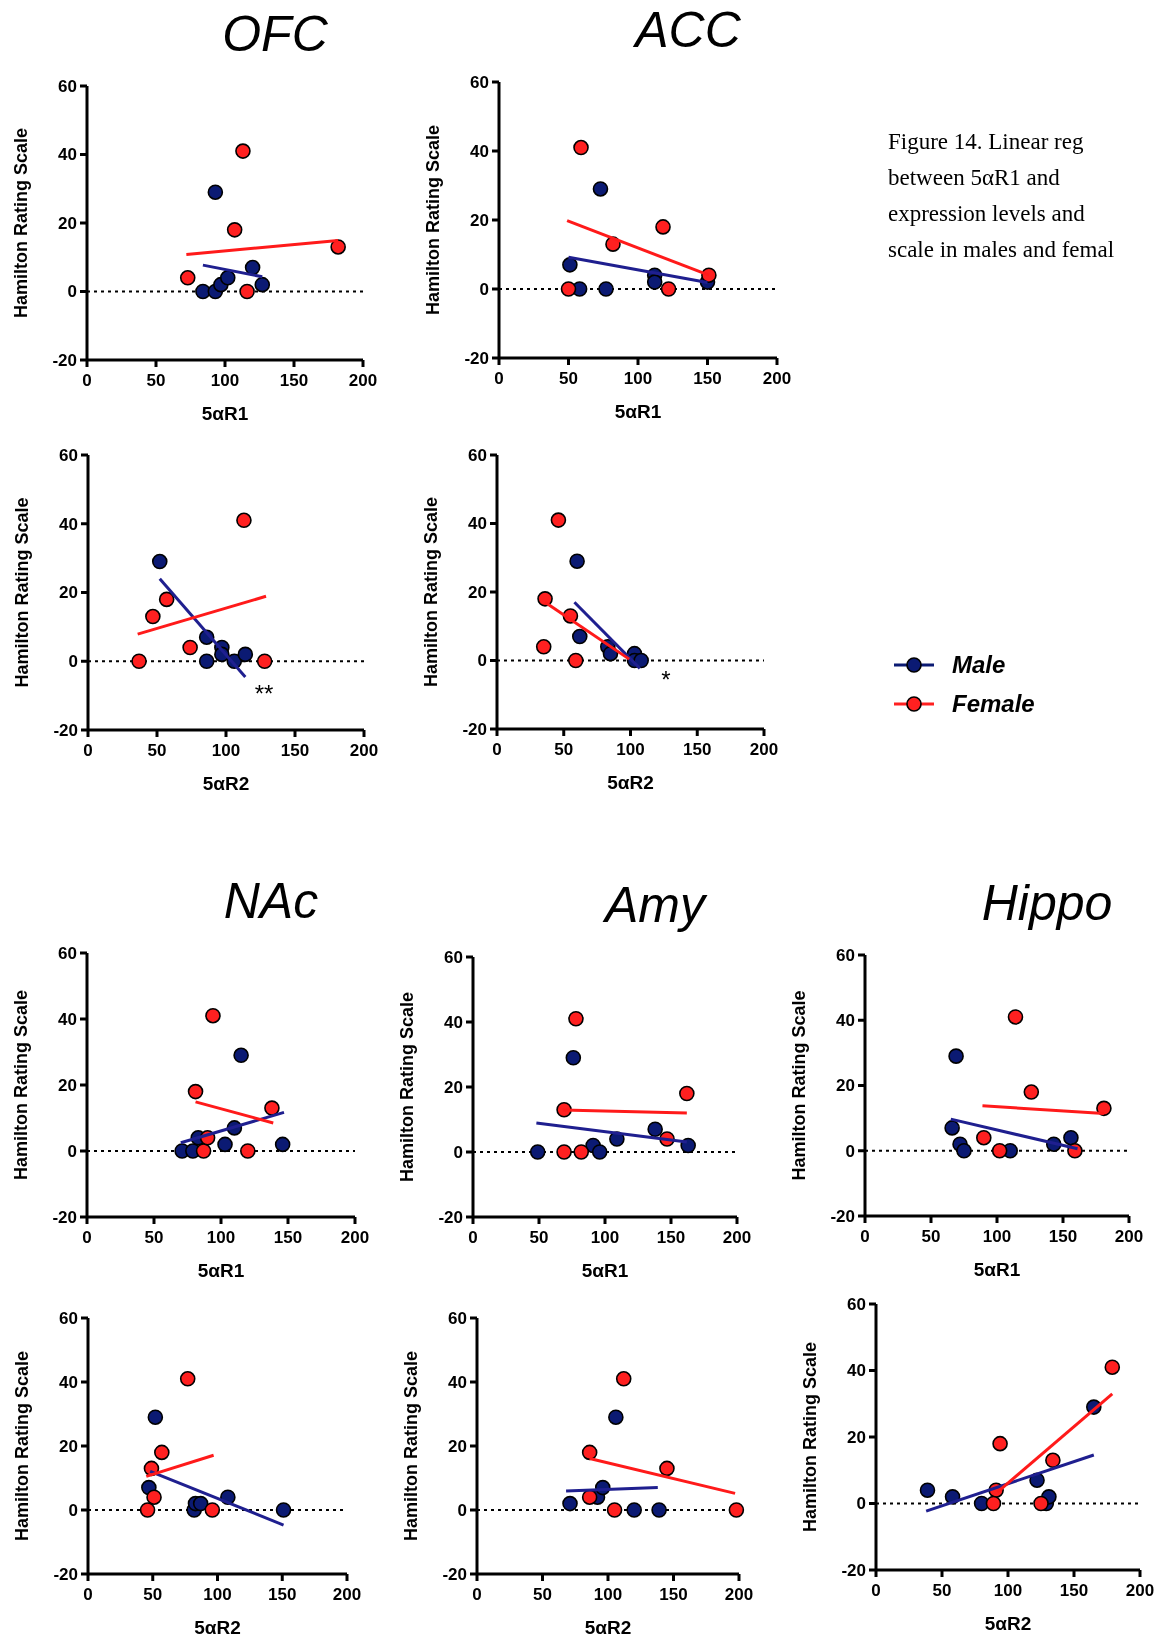  Describe the element at coordinates (1001, 249) in the screenshot. I see `text: scale in males and femal` at that location.